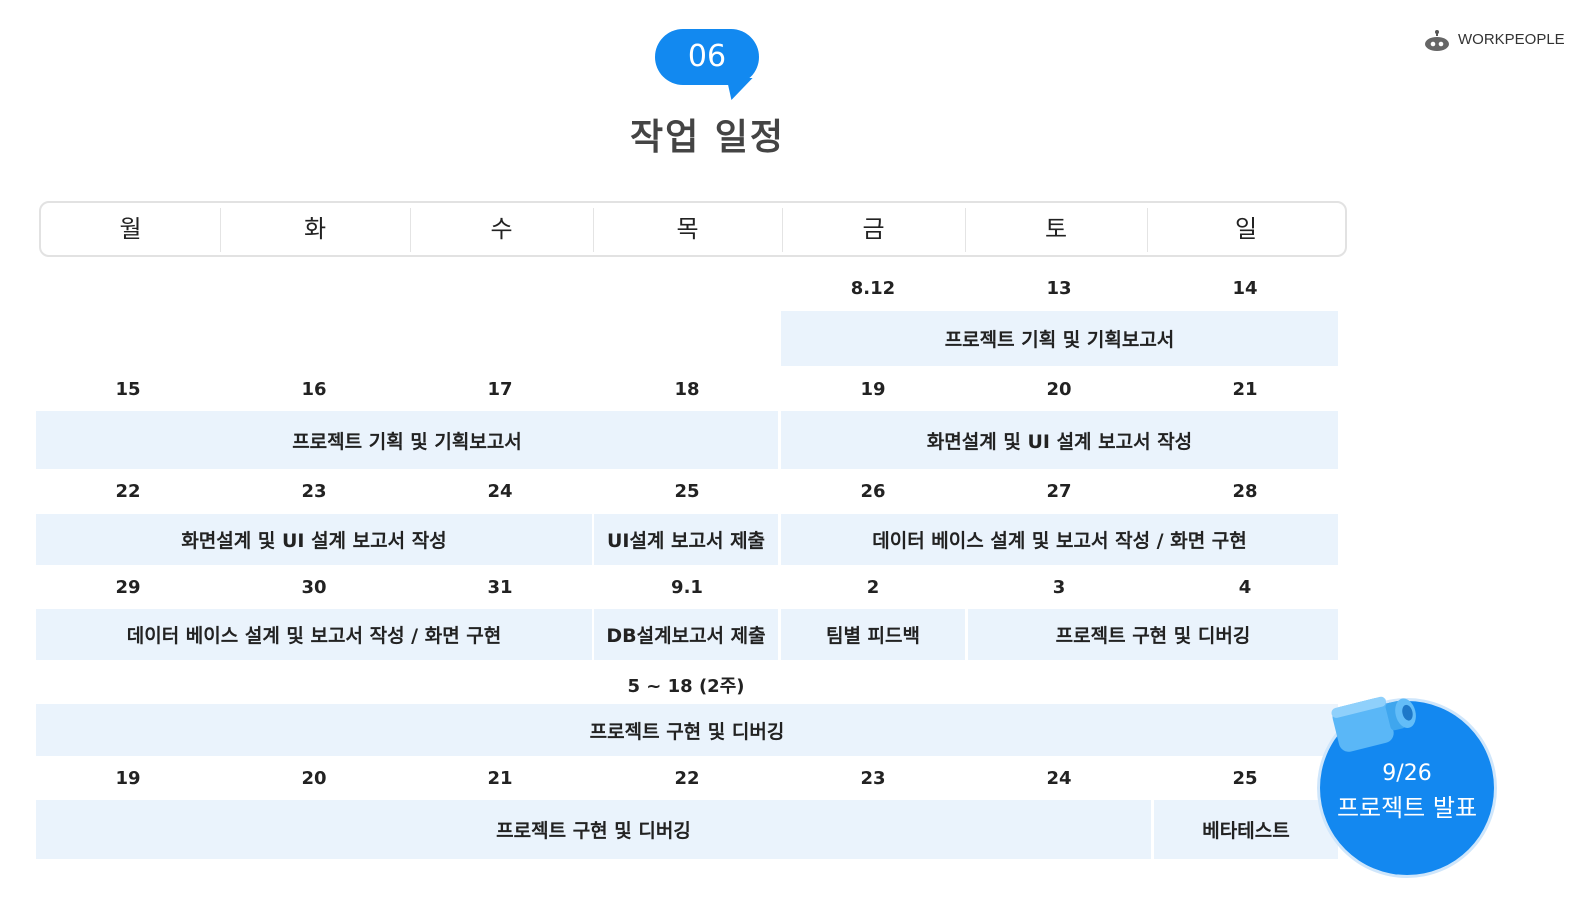 The width and height of the screenshot is (1579, 901). Describe the element at coordinates (1059, 491) in the screenshot. I see `date-cell: 27` at that location.